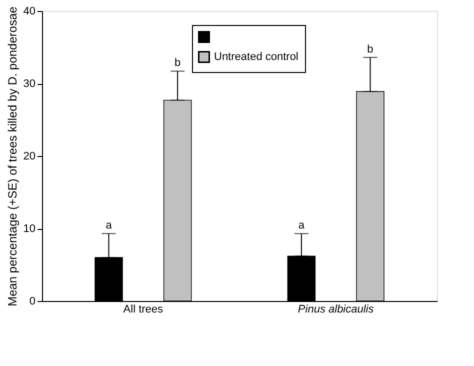 The image size is (474, 366). What do you see at coordinates (12, 156) in the screenshot?
I see `y-axis-title: Mean percentage (+SE) of trees killed by D. ponderosae` at bounding box center [12, 156].